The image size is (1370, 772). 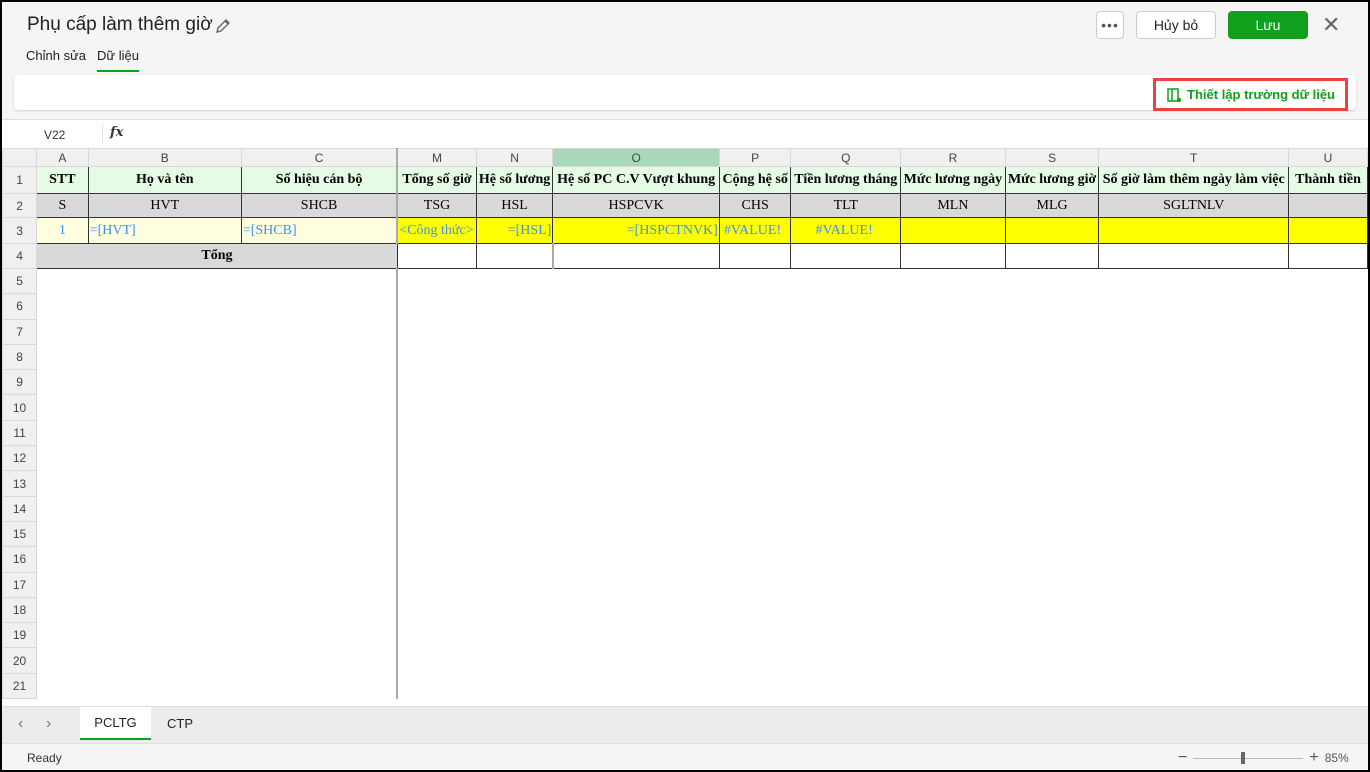 I want to click on cell-header: Họ và tên, so click(x=164, y=180).